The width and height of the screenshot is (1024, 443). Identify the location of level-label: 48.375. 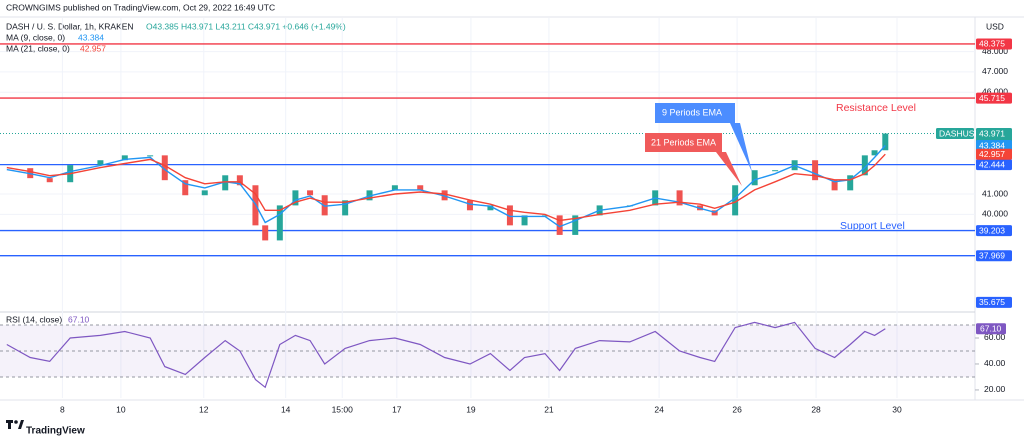
(992, 44).